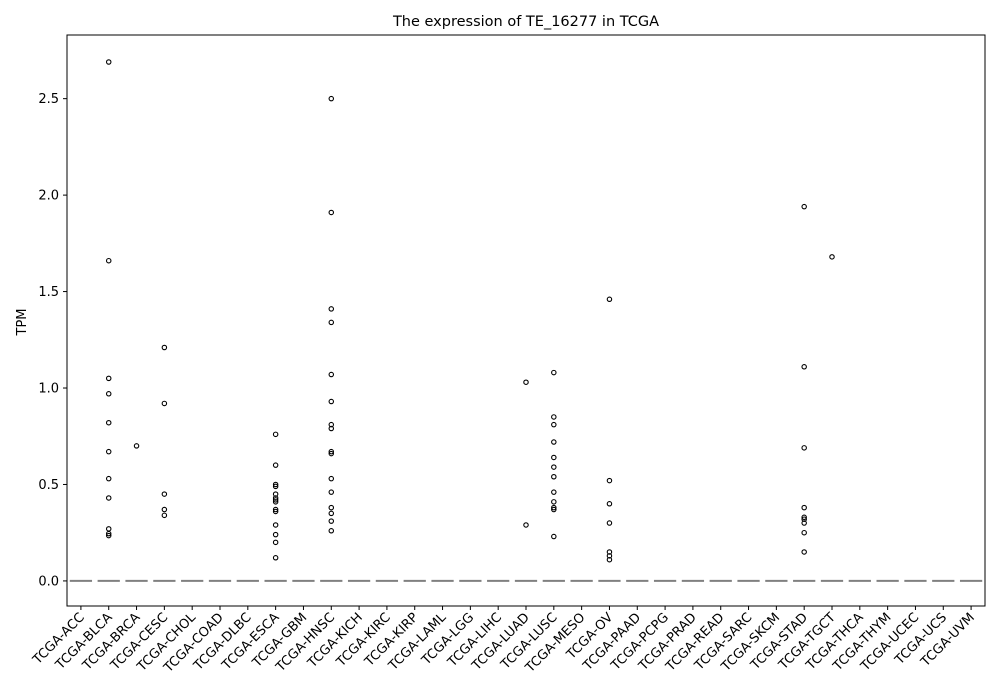 This screenshot has height=700, width=1000. Describe the element at coordinates (48, 99) in the screenshot. I see `y-tick-label: 2.5` at that location.